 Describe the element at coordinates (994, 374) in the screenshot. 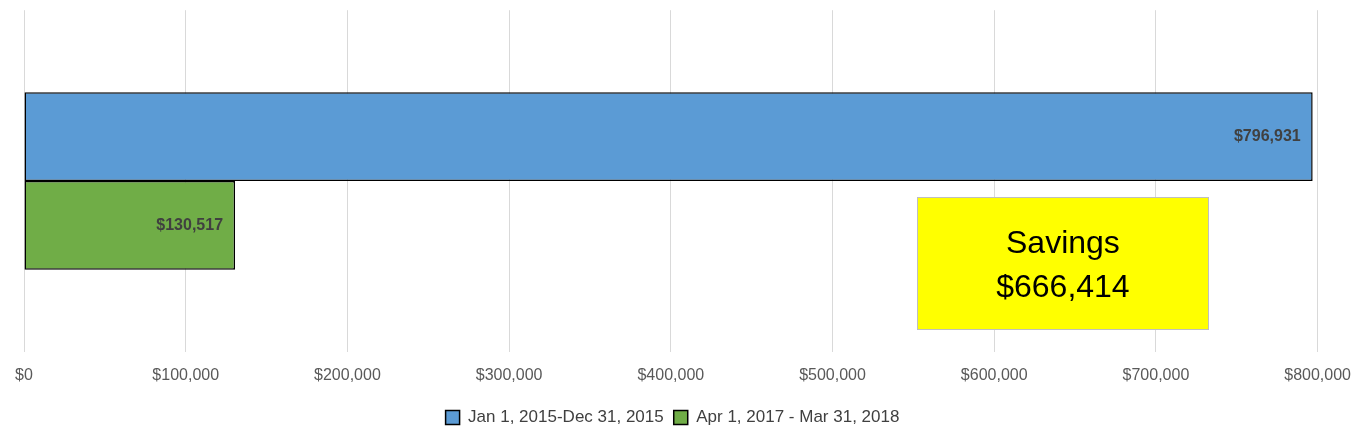

I see `x-tick-label: $600,000` at that location.